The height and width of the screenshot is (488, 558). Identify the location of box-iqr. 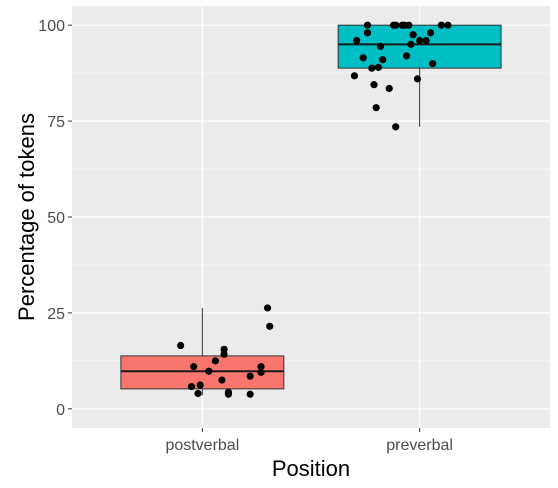
(419, 46).